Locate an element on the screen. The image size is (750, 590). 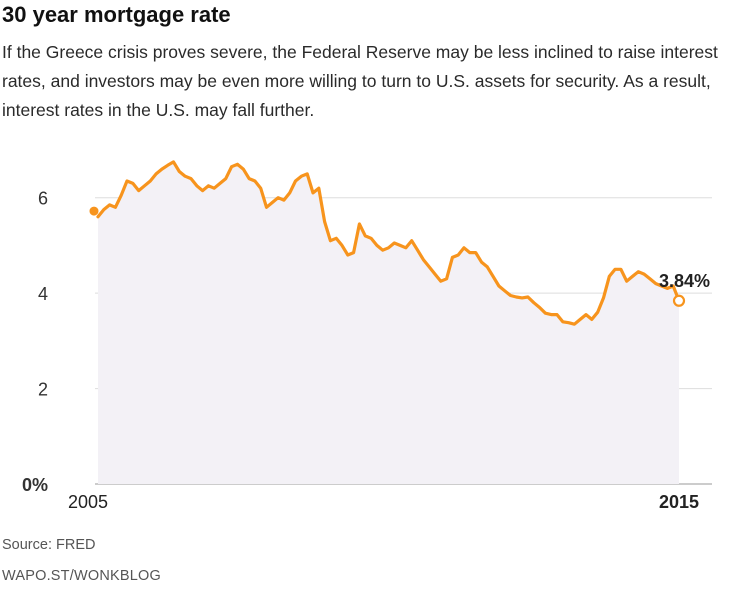
y-tick-label: 2 is located at coordinates (43, 390).